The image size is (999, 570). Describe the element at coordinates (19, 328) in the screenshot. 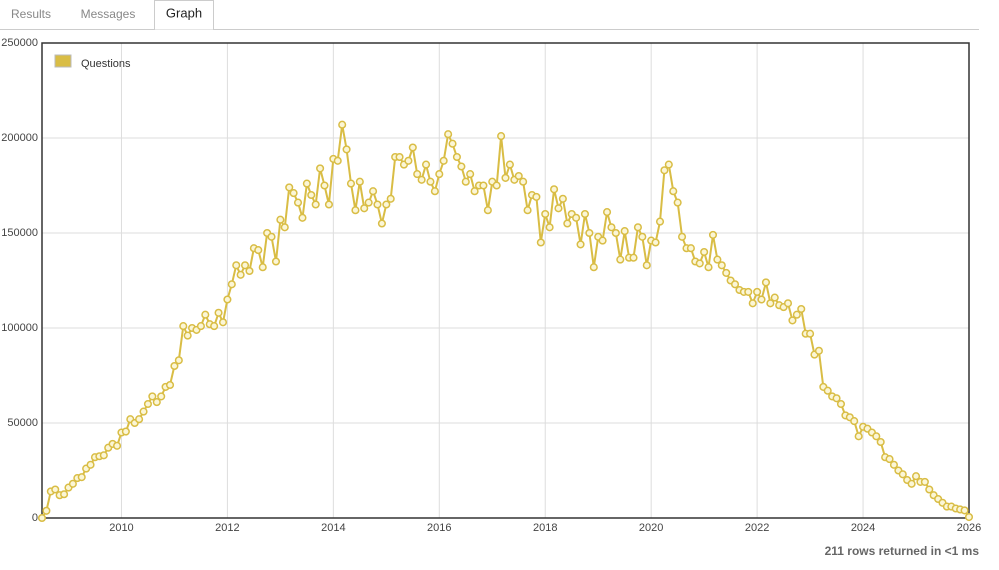

I see `y-tick-label: 100000` at that location.